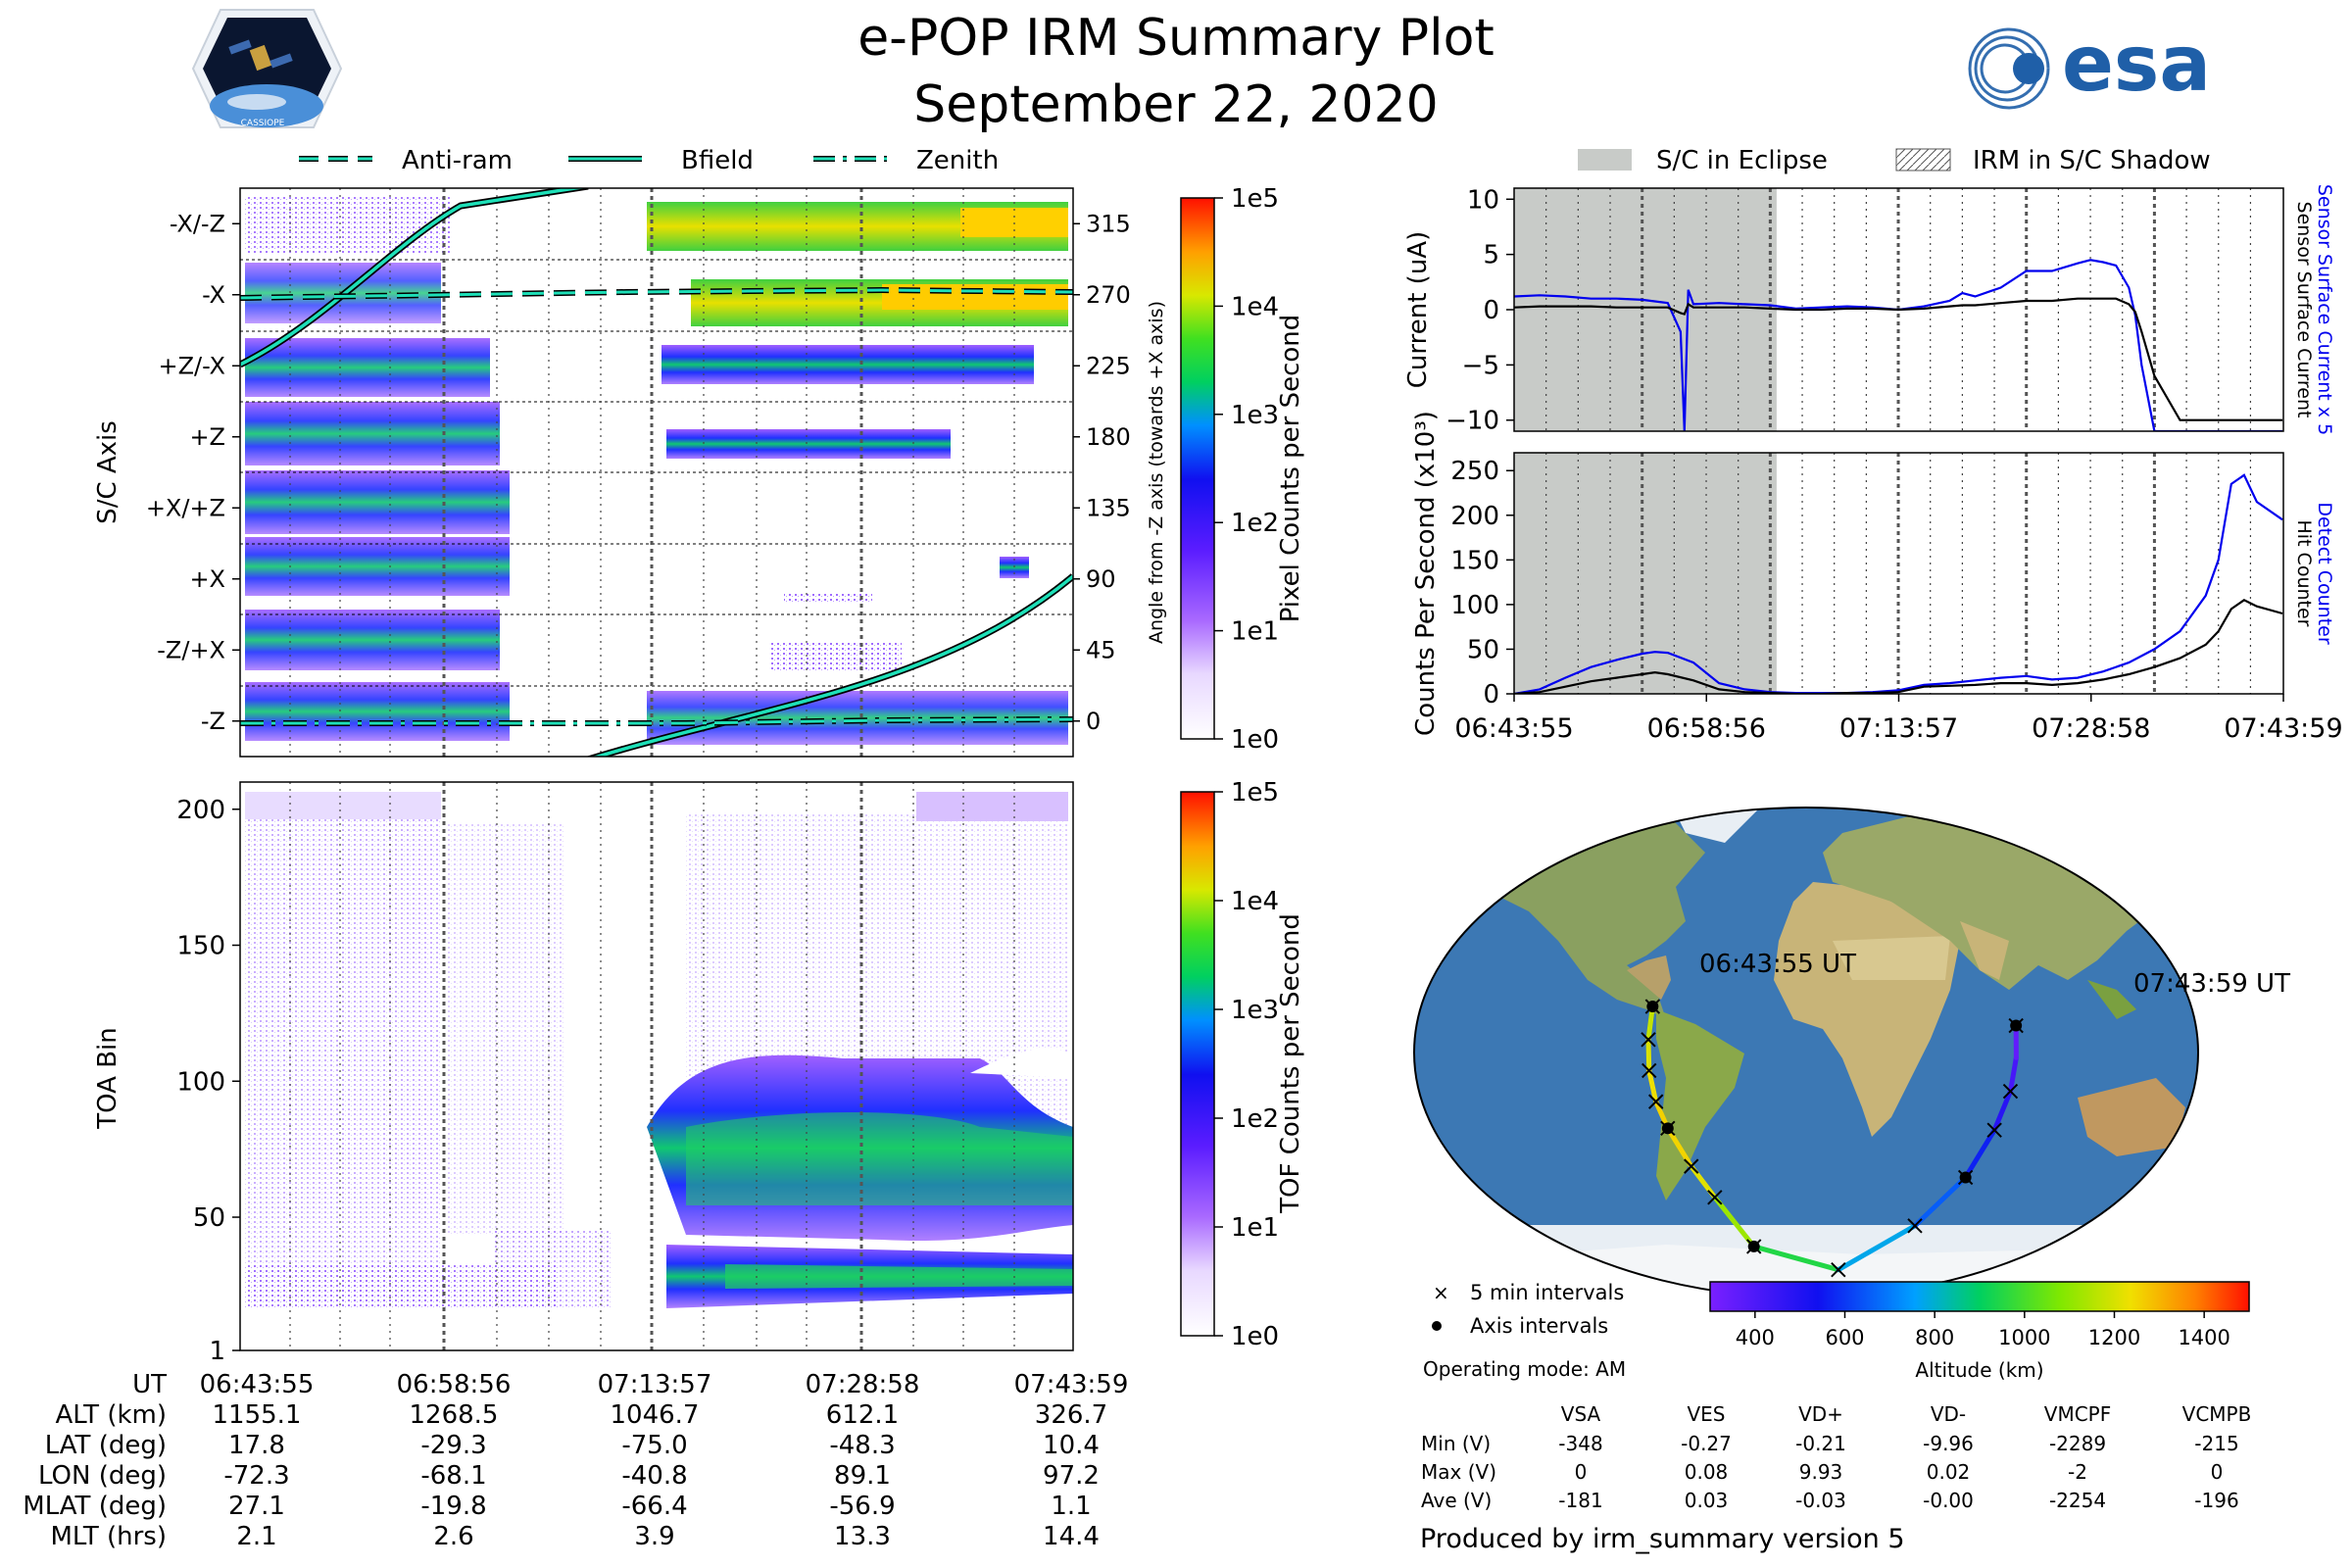  What do you see at coordinates (2283, 728) in the screenshot?
I see `x-tick-label: 07:43:59` at bounding box center [2283, 728].